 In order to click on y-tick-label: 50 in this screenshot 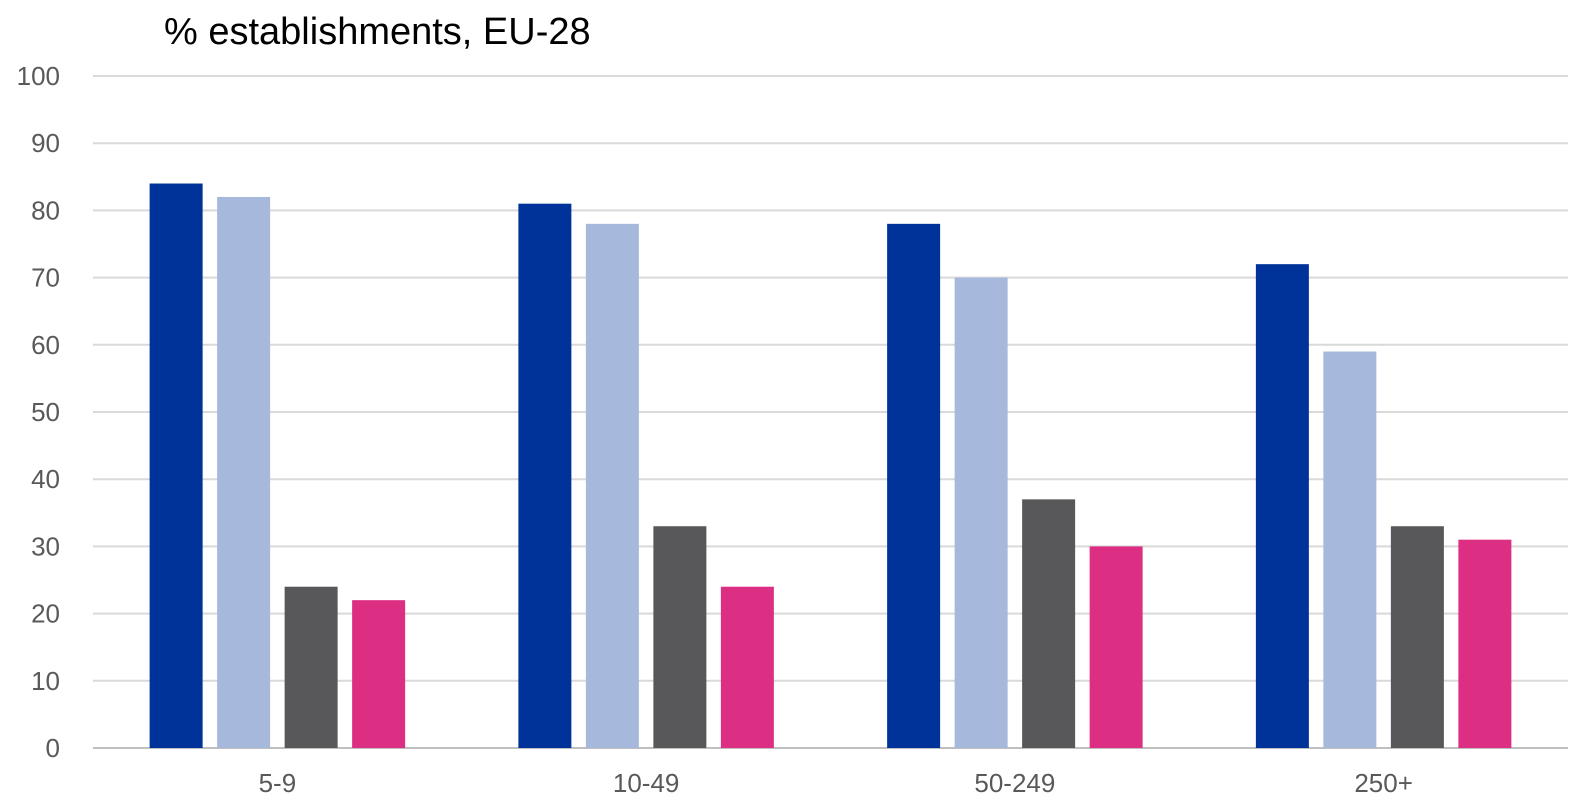, I will do `click(45, 412)`.